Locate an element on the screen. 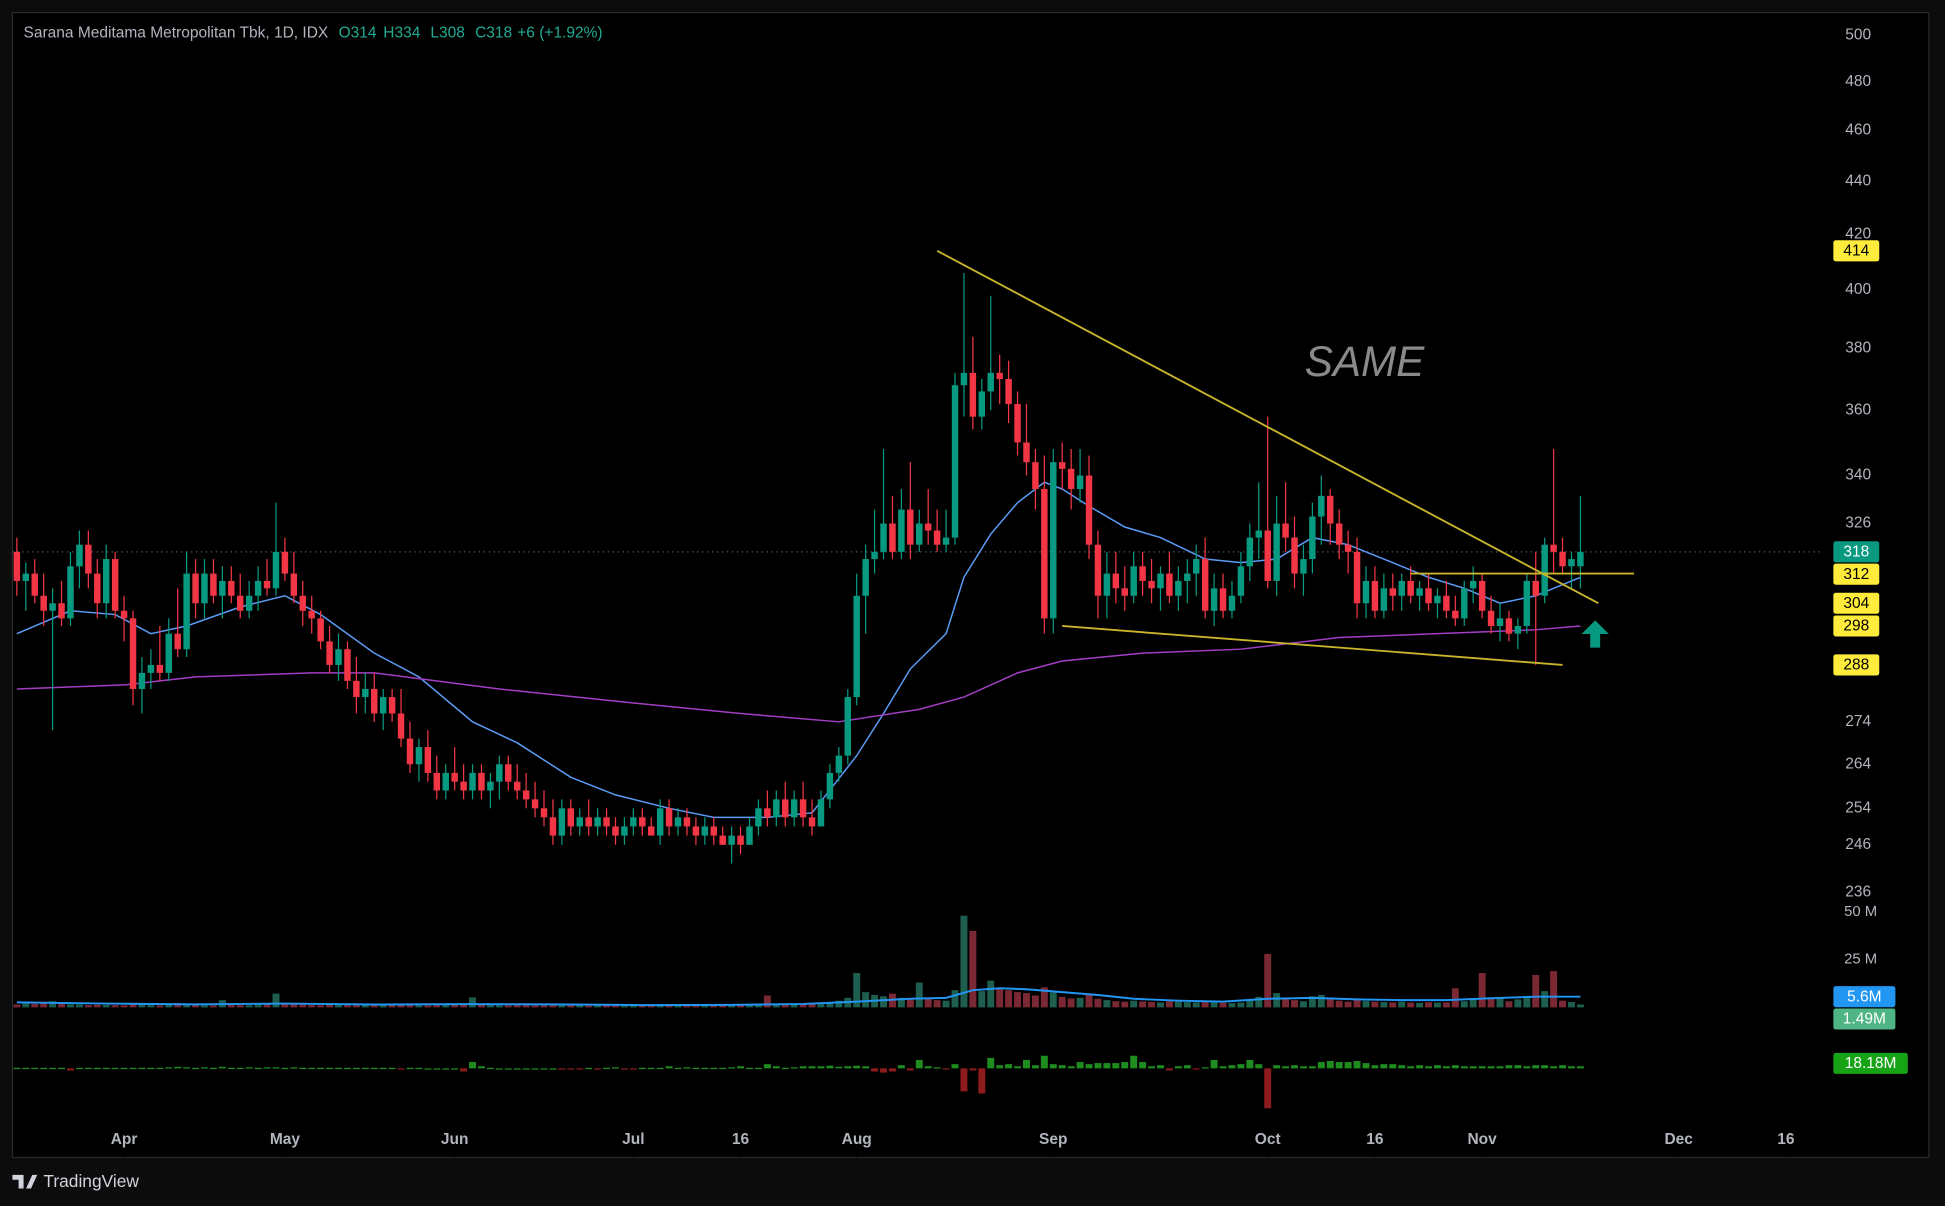  brand-name: TradingView is located at coordinates (91, 1181).